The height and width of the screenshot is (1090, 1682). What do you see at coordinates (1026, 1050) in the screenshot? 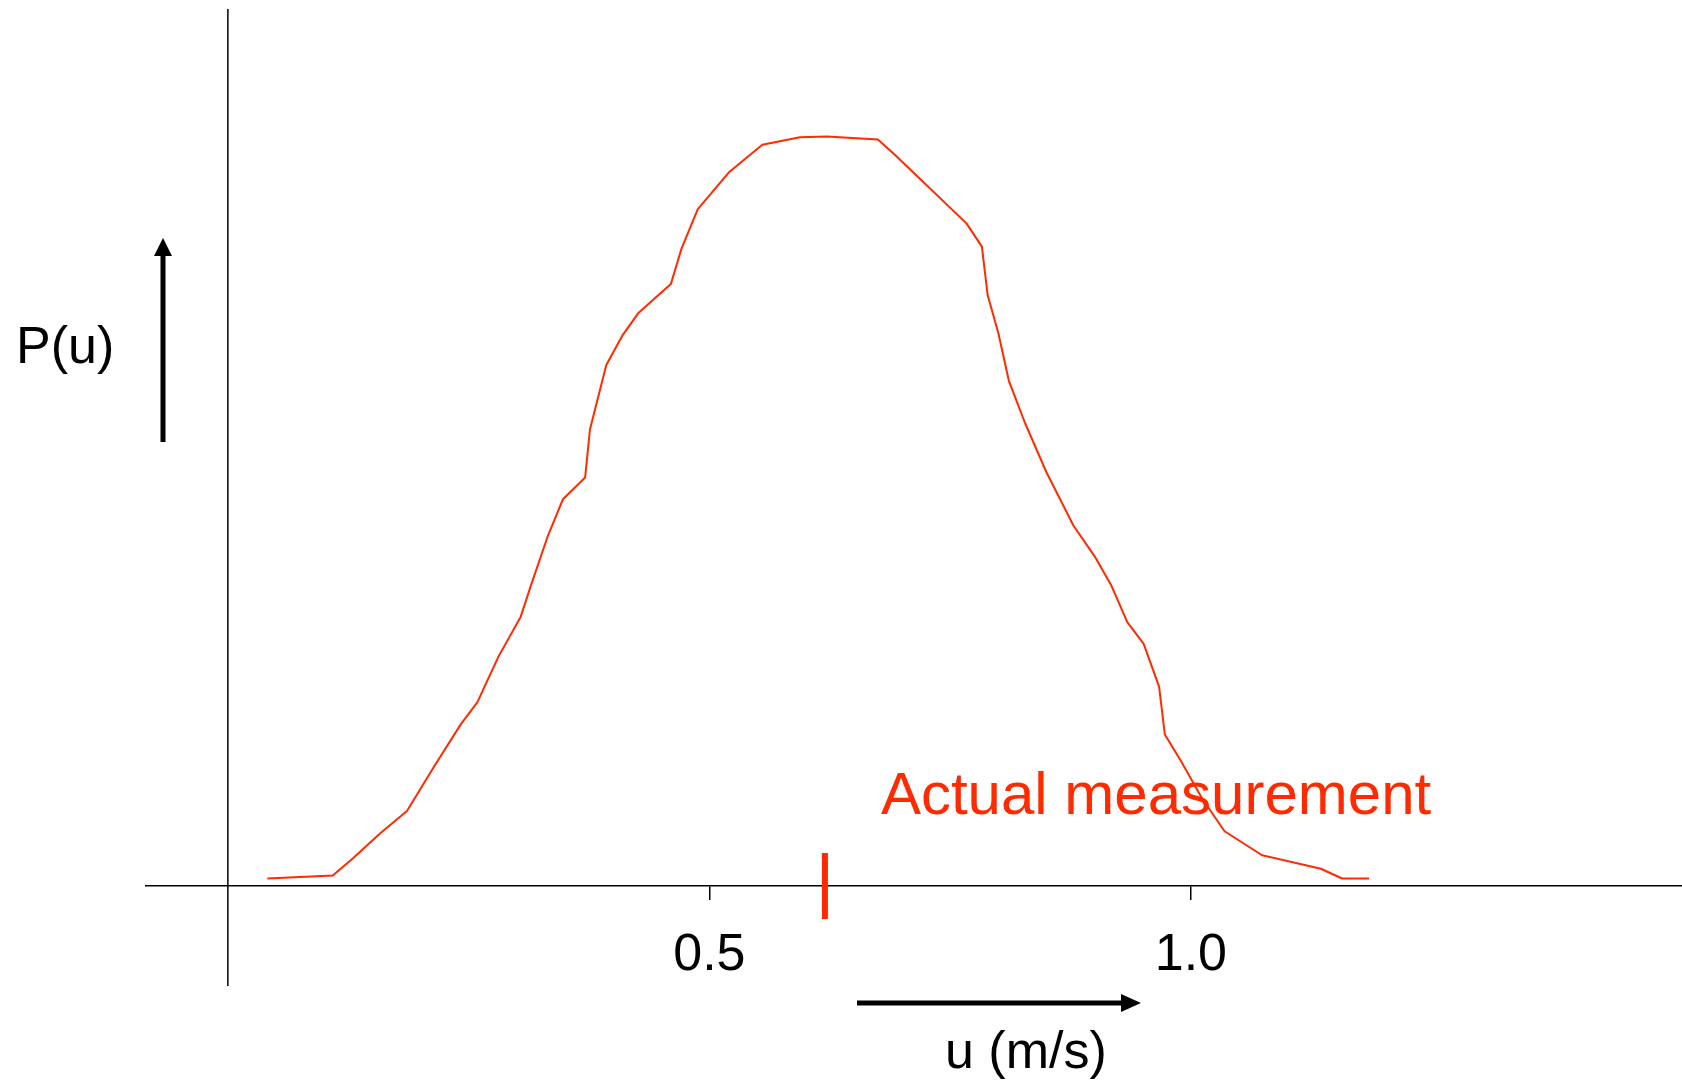
I see `x-axis-title: u (m/s)` at bounding box center [1026, 1050].